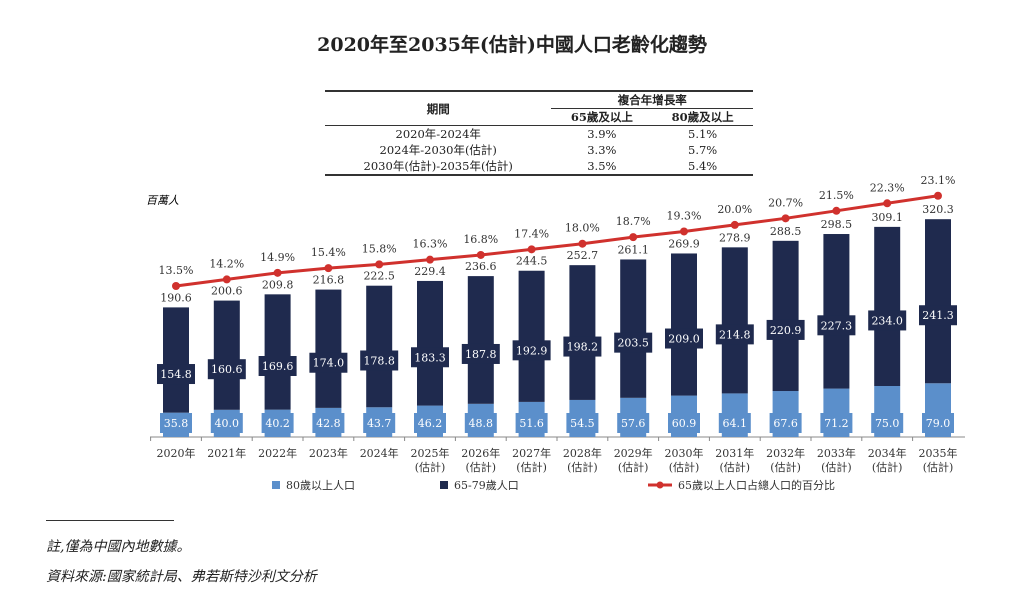 This screenshot has width=1024, height=611. What do you see at coordinates (176, 453) in the screenshot?
I see `x-tick-label: 2020年` at bounding box center [176, 453].